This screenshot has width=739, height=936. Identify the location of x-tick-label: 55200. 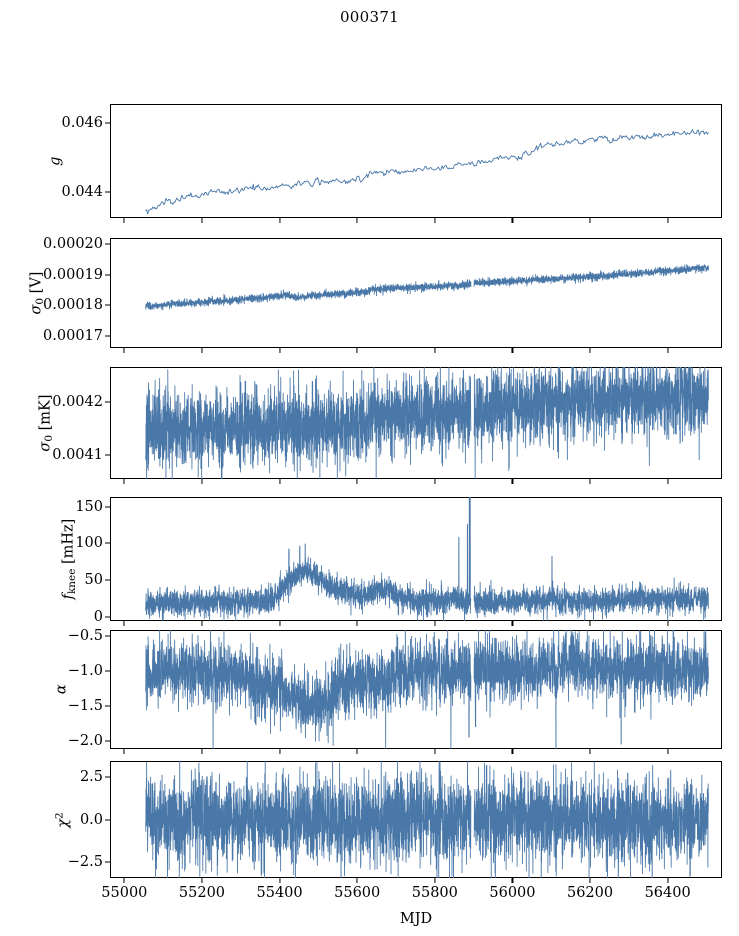
(202, 893).